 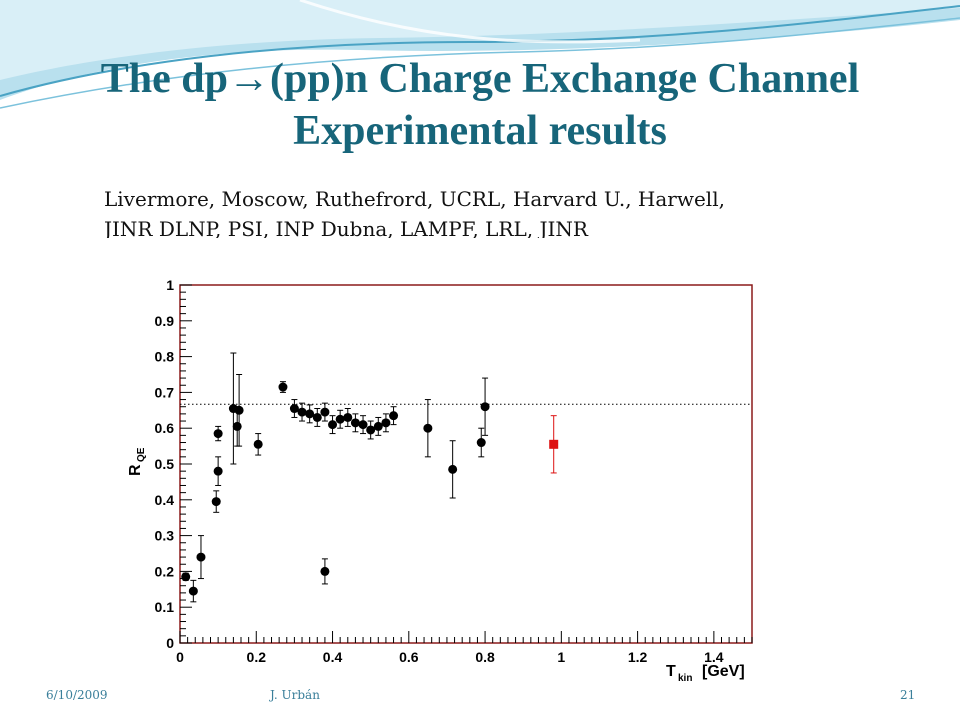 I want to click on x-tick-label: 1, so click(x=561, y=657).